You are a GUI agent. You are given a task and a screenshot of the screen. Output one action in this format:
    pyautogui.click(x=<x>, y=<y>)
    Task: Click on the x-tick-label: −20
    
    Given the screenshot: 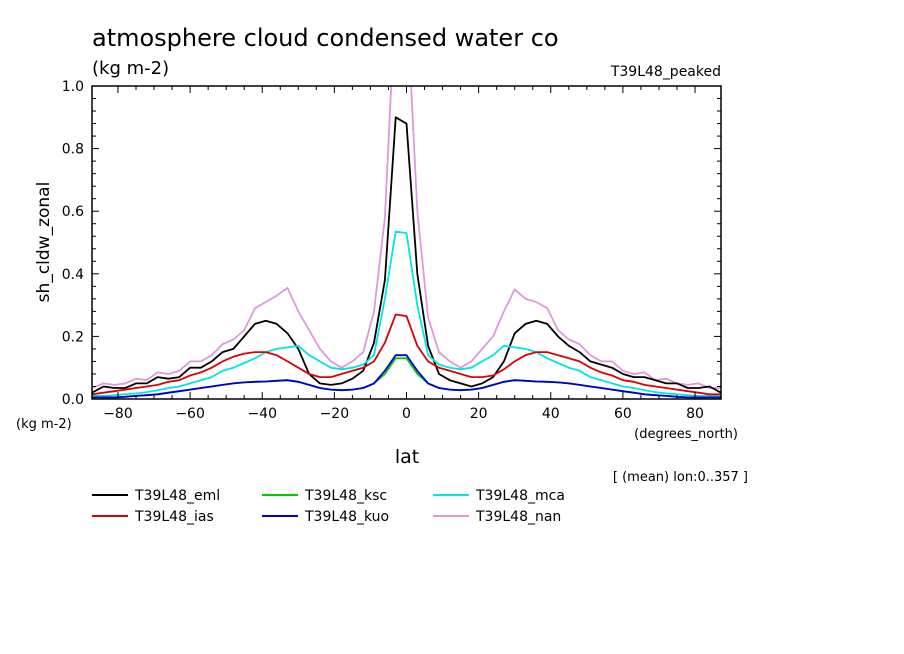 What is the action you would take?
    pyautogui.click(x=335, y=414)
    